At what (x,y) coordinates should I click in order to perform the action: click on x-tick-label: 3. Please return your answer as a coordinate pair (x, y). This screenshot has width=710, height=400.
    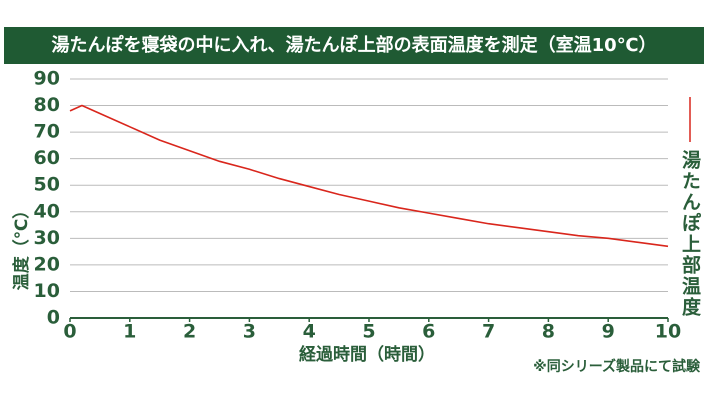
    Looking at the image, I should click on (249, 332).